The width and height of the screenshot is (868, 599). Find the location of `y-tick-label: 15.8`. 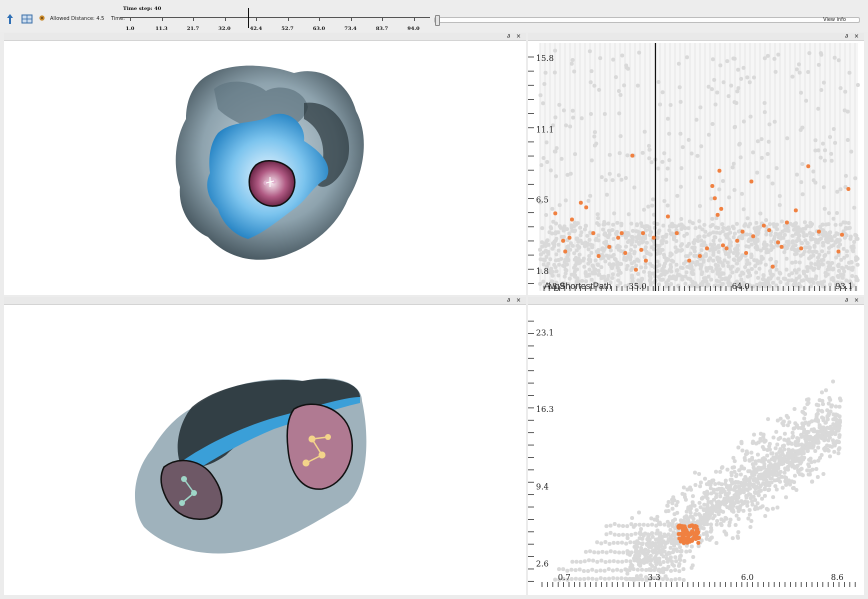

y-tick-label: 15.8 is located at coordinates (545, 58).